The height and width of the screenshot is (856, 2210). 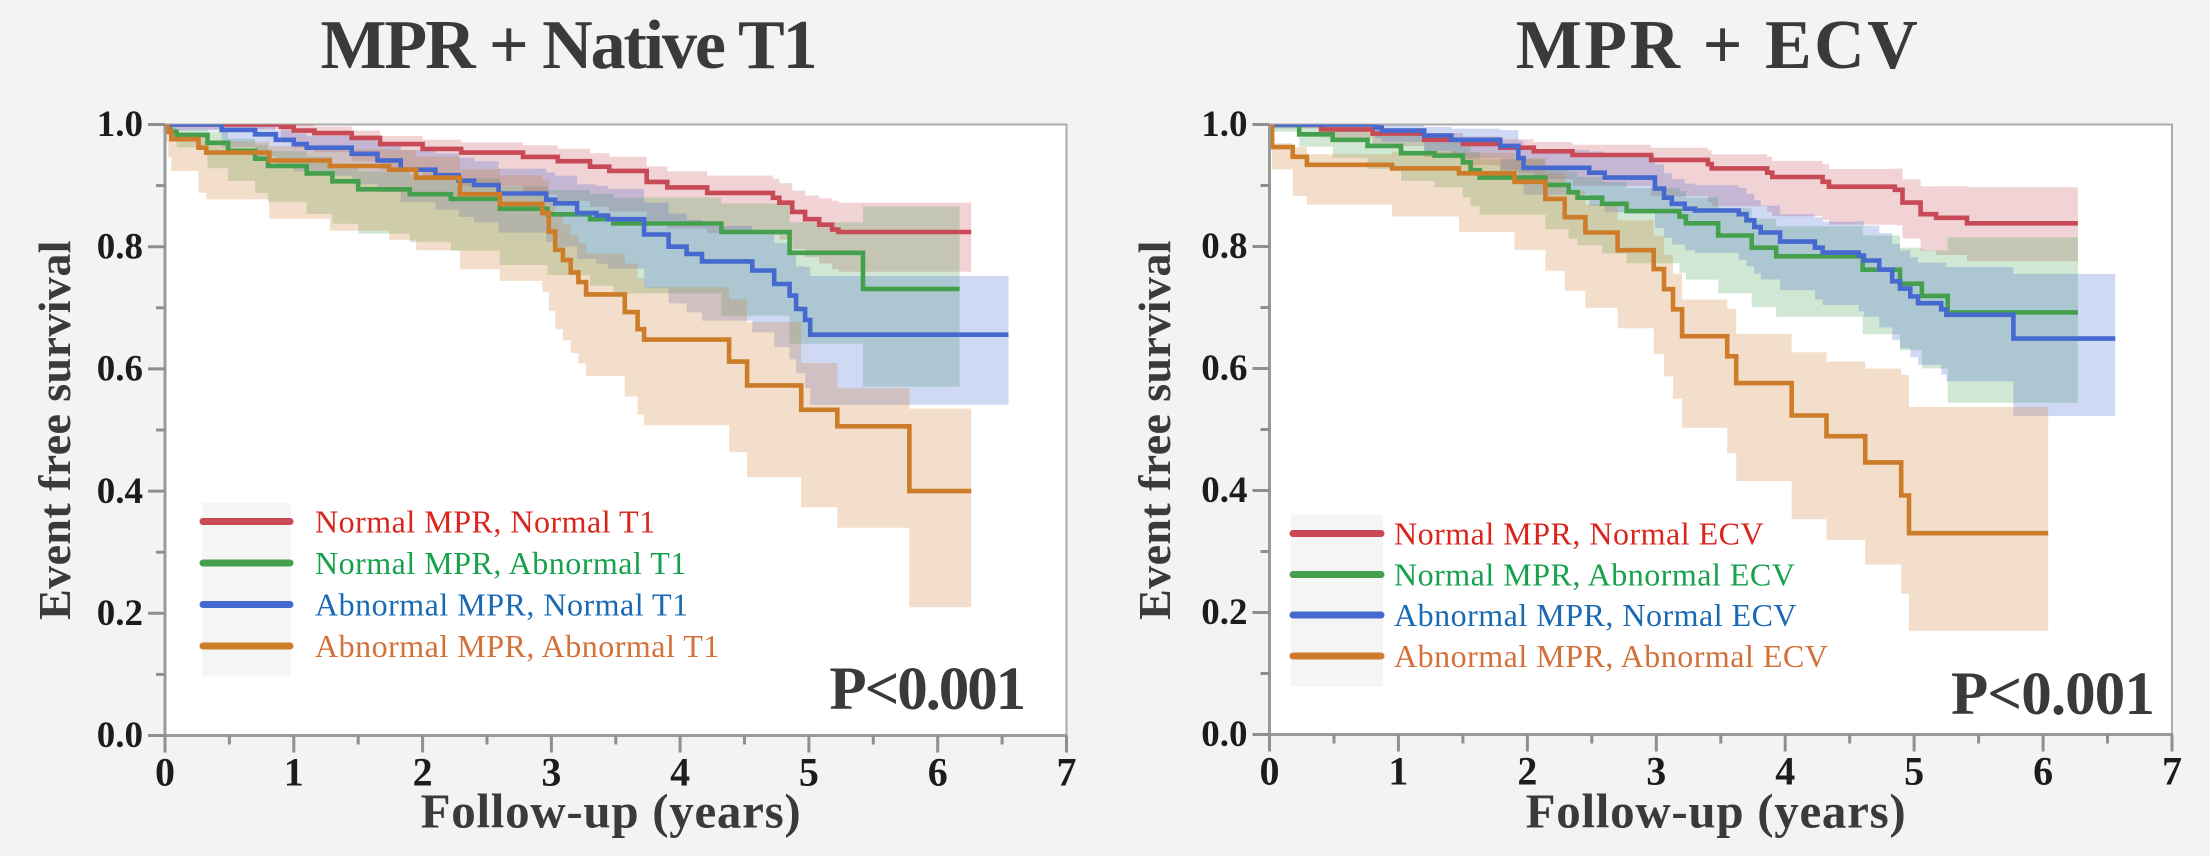 What do you see at coordinates (567, 45) in the screenshot?
I see `svg-text: MPR + Native T1` at bounding box center [567, 45].